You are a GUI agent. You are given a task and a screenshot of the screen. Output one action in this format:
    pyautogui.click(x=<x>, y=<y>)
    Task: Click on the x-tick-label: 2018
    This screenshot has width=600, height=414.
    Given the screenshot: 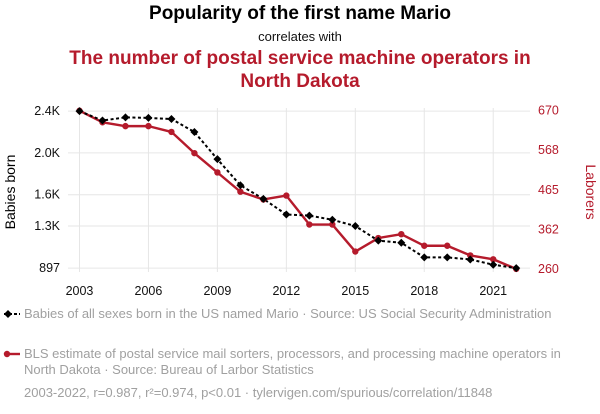 What is the action you would take?
    pyautogui.click(x=424, y=291)
    